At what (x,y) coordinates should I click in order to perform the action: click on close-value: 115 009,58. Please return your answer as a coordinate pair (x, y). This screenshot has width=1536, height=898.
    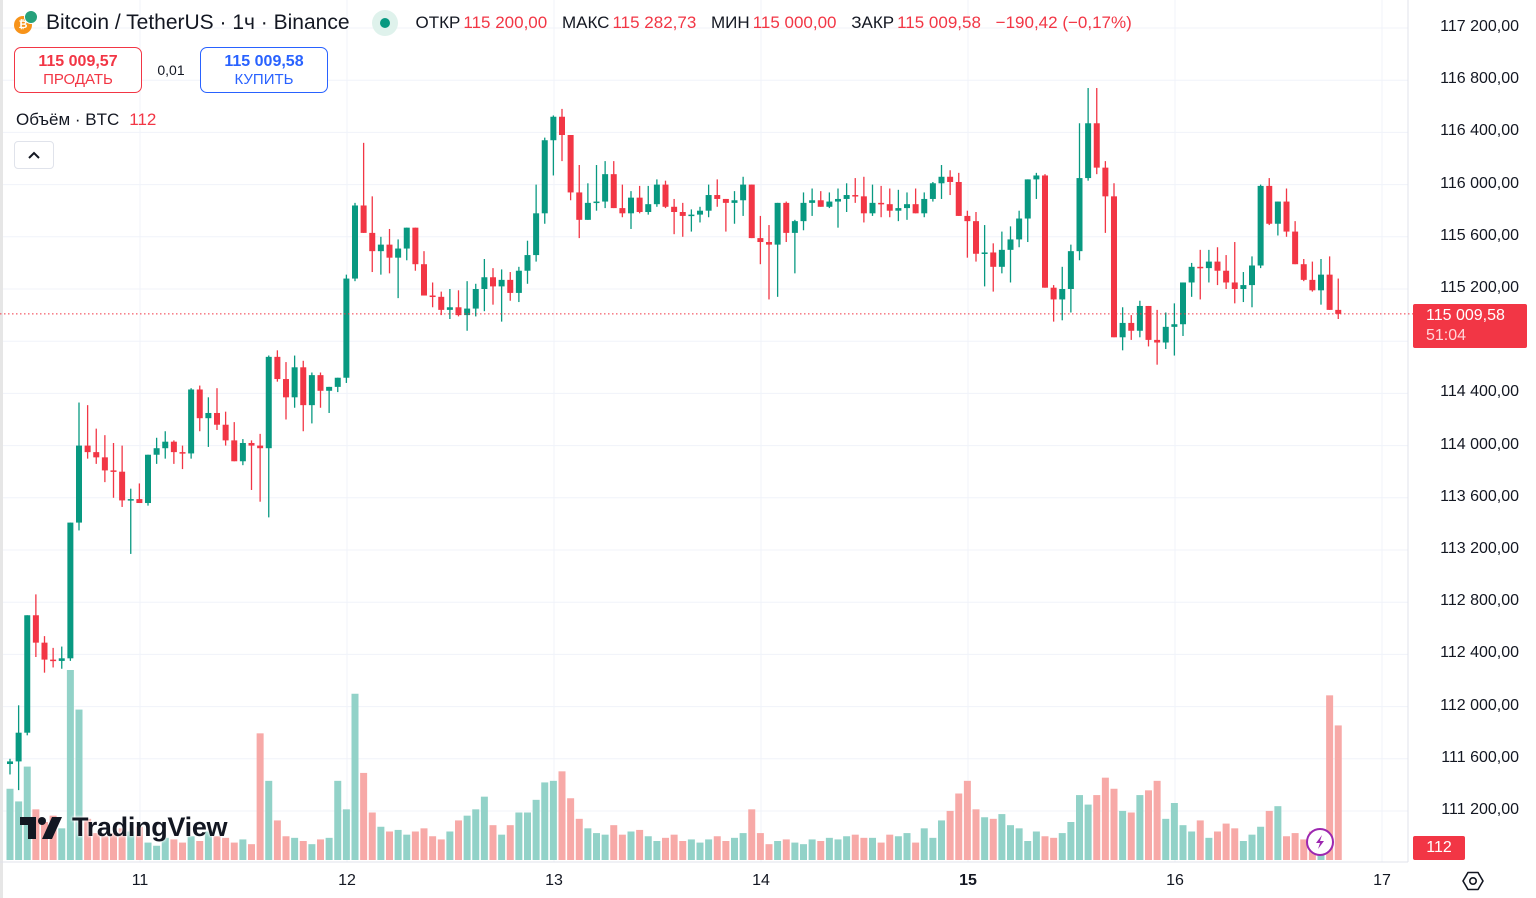
    Looking at the image, I should click on (939, 22).